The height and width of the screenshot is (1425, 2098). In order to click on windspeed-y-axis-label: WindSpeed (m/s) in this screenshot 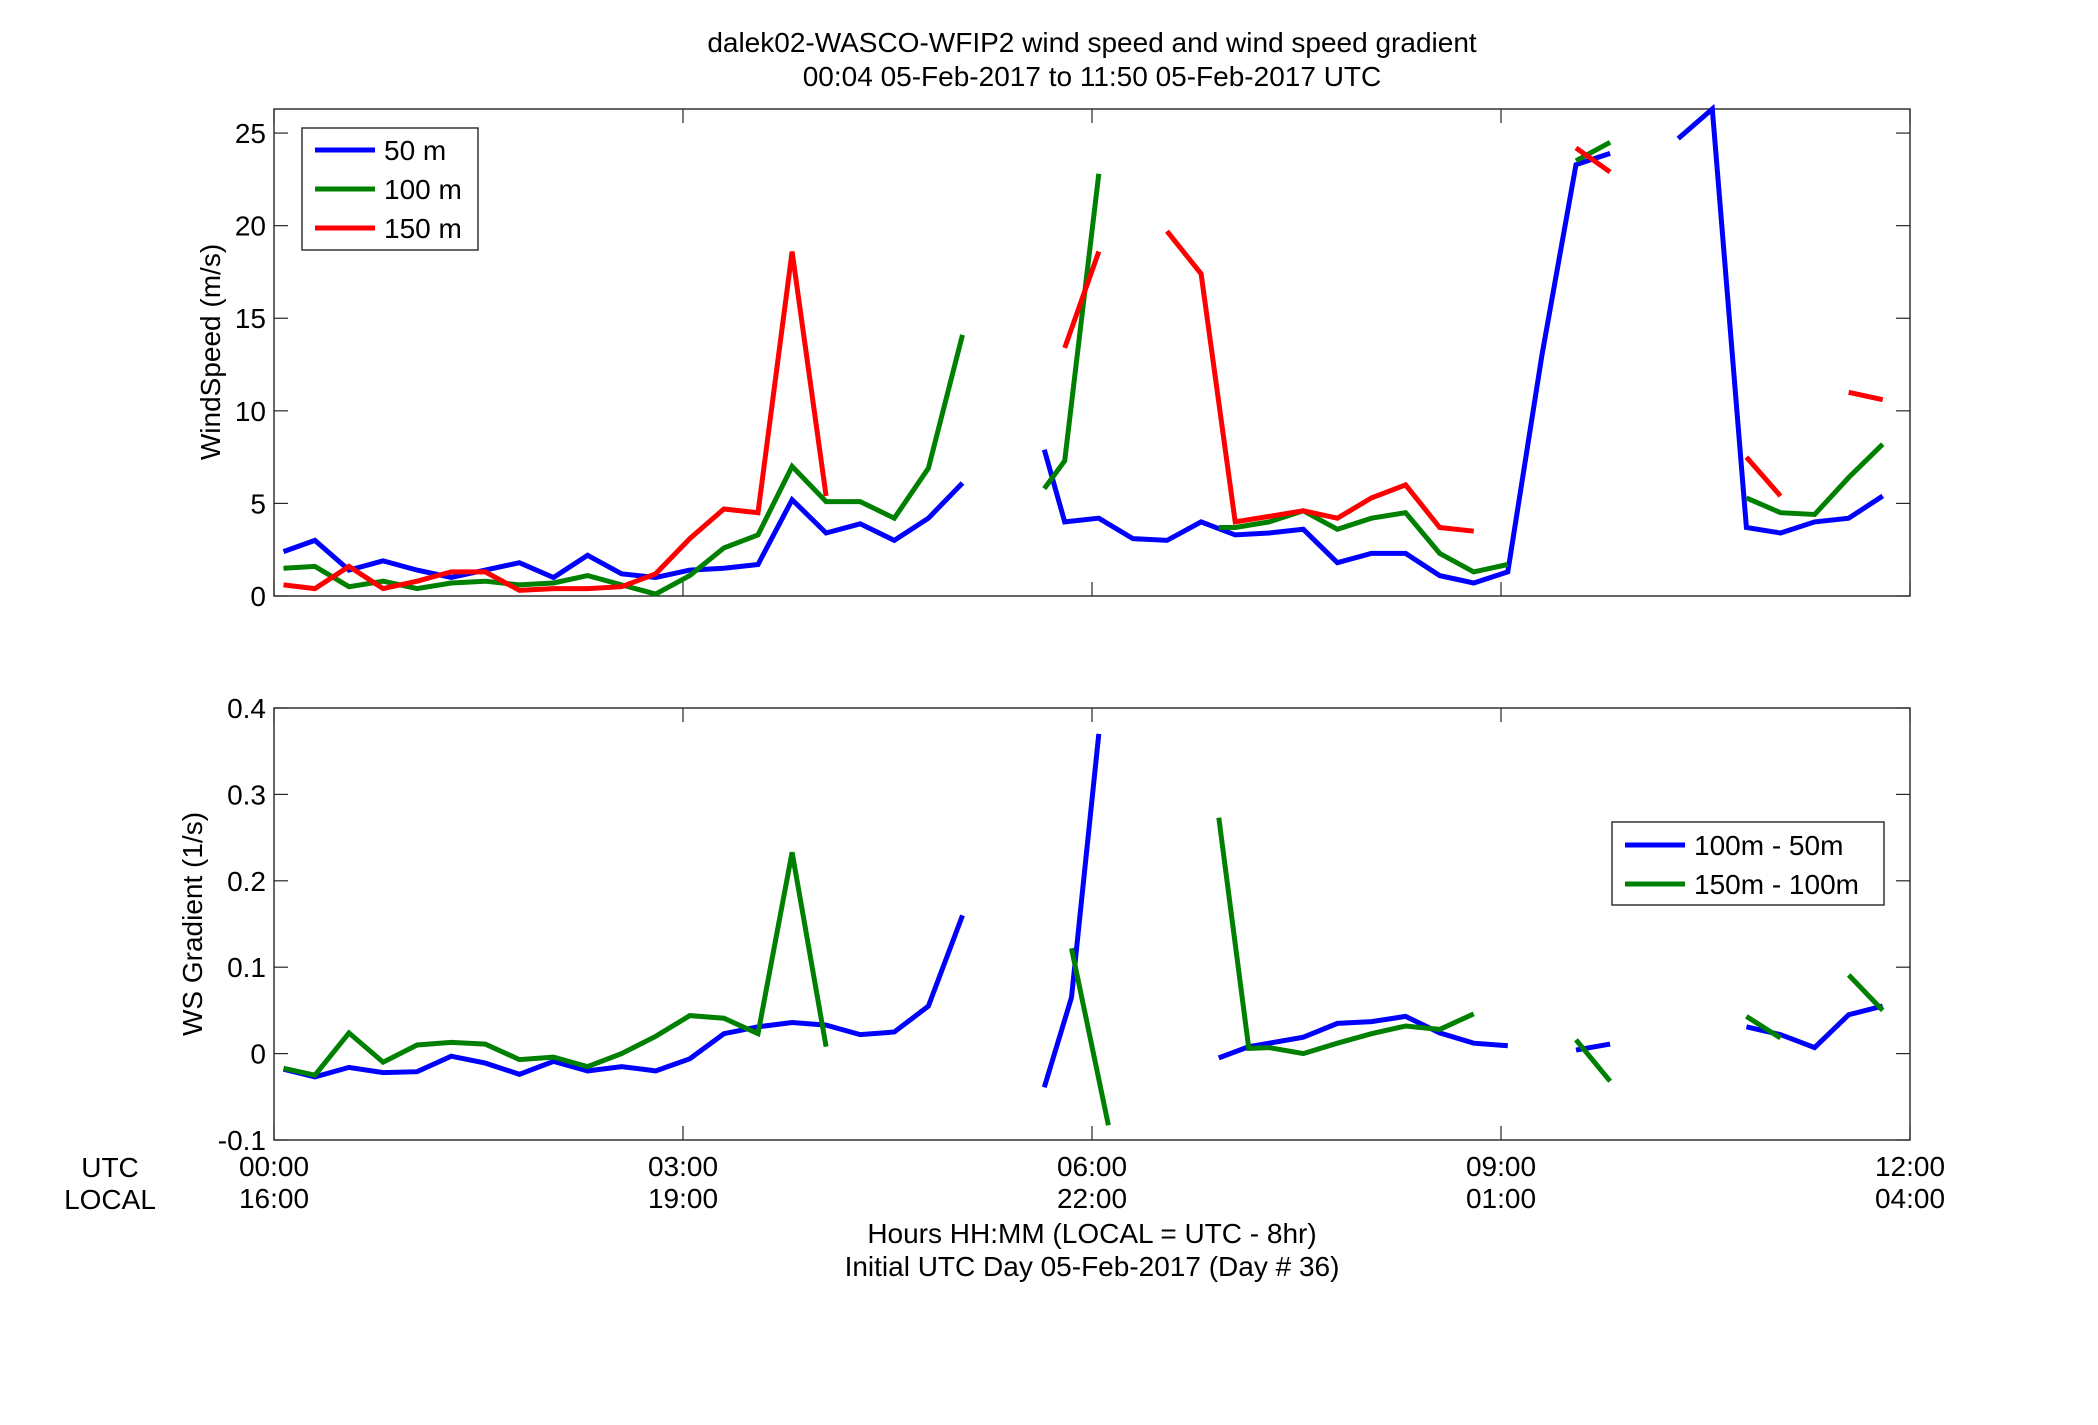, I will do `click(210, 352)`.